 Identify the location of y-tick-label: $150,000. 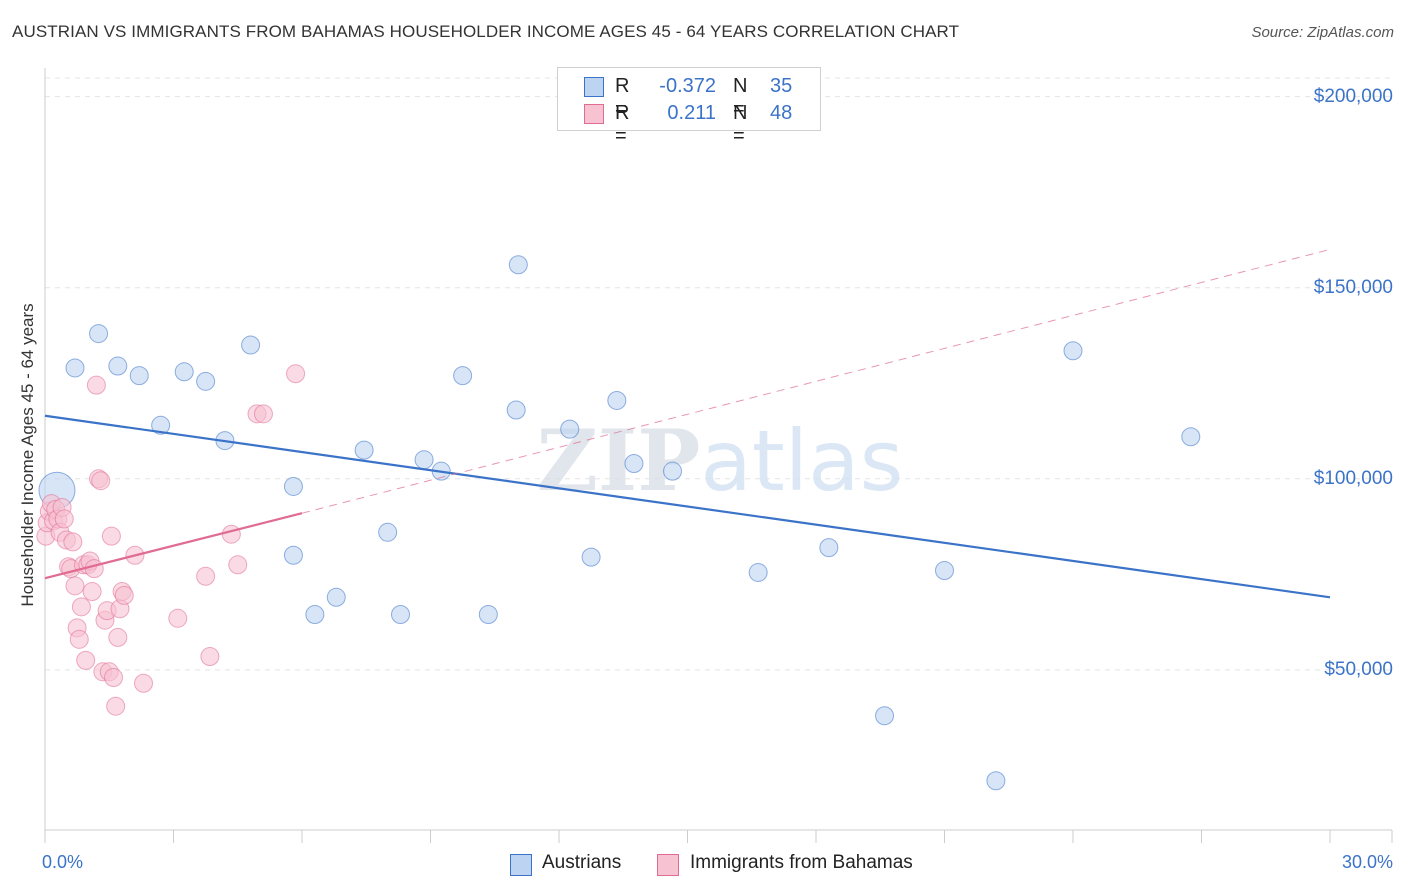
(1353, 287).